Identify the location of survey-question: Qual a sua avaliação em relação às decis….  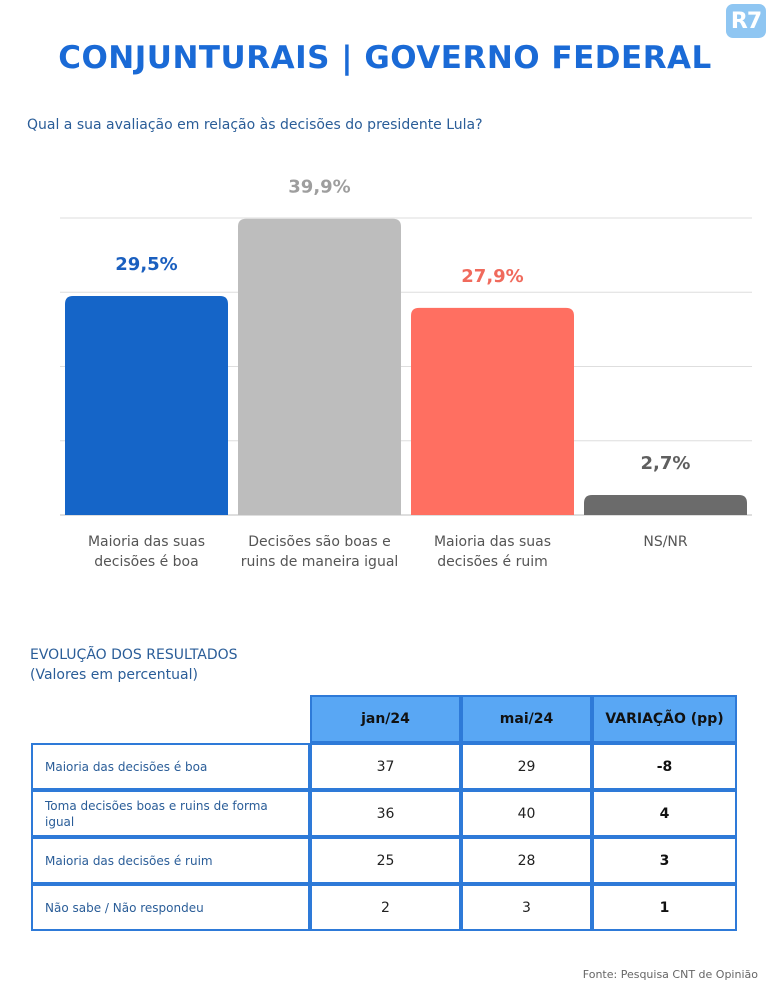
(255, 125).